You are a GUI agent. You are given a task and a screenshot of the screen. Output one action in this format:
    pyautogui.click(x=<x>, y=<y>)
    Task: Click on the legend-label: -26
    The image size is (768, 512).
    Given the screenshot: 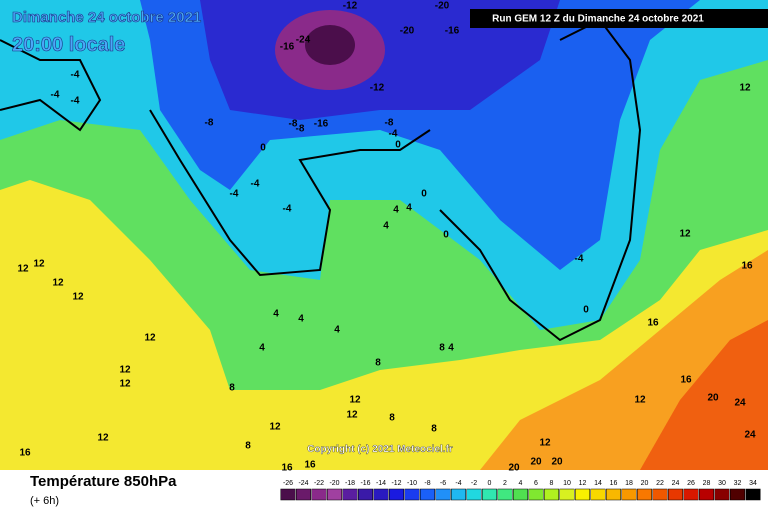 What is the action you would take?
    pyautogui.click(x=288, y=483)
    